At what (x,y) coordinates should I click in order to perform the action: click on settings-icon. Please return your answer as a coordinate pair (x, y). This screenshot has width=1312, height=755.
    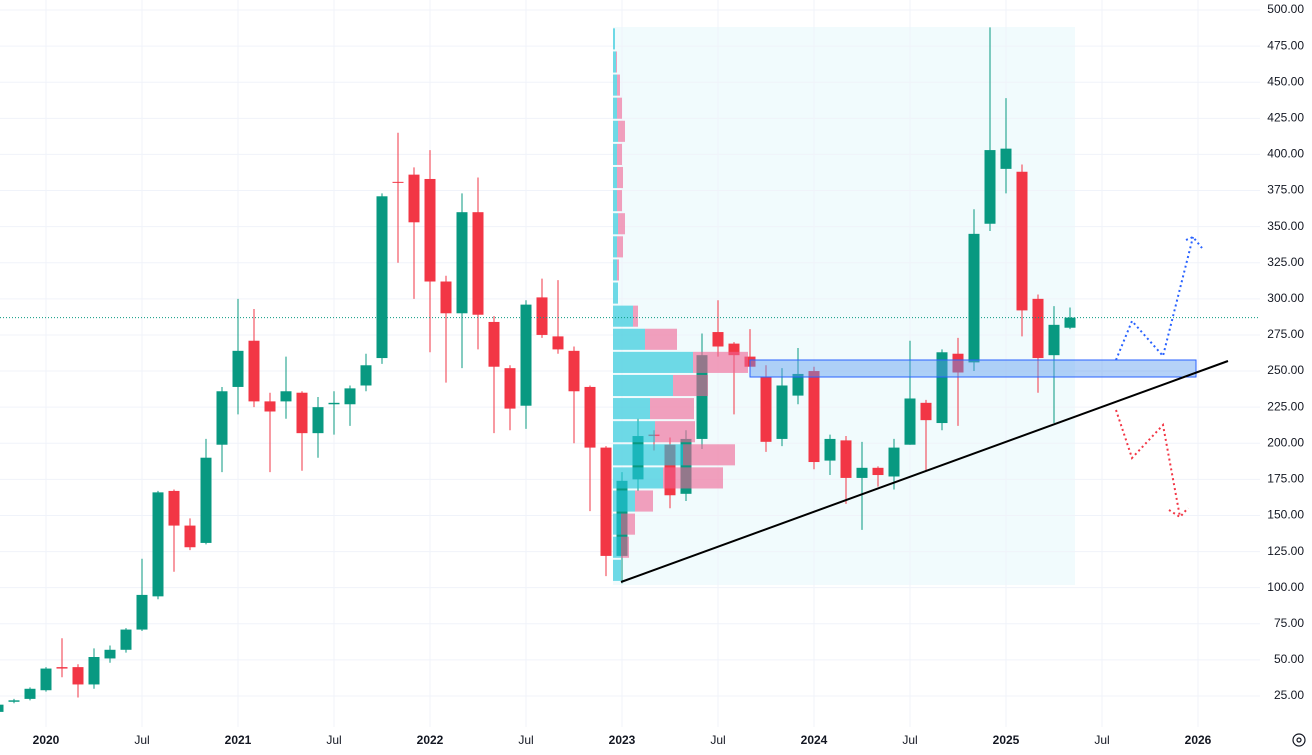
    Looking at the image, I should click on (1299, 740).